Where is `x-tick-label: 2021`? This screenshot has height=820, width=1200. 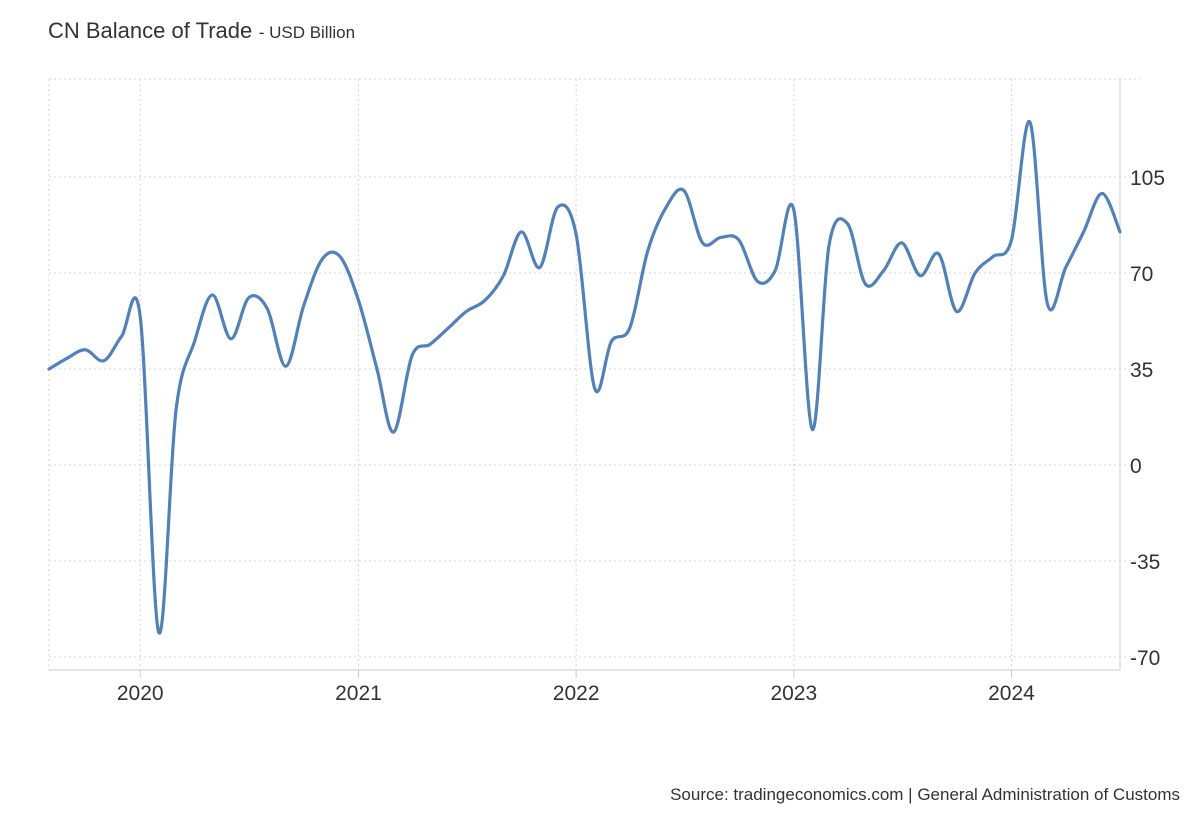 x-tick-label: 2021 is located at coordinates (358, 693).